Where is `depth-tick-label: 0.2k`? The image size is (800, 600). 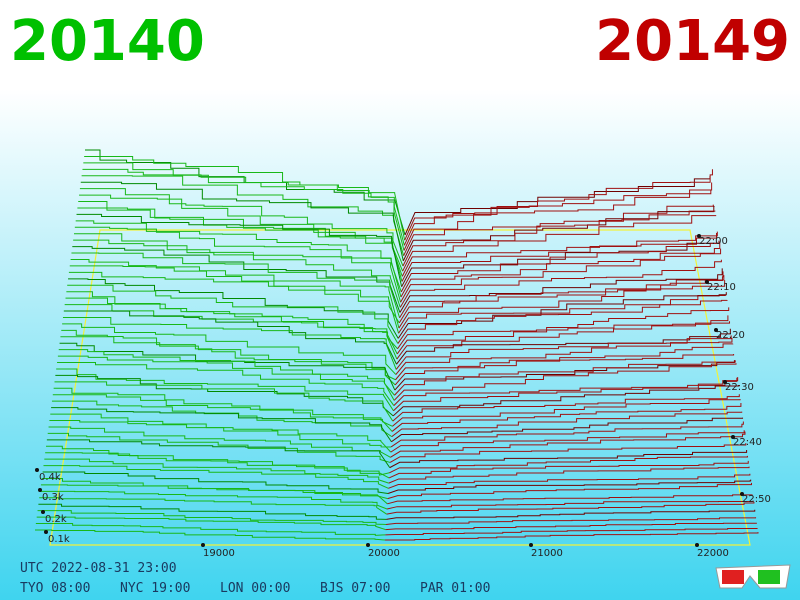
depth-tick-label: 0.2k is located at coordinates (56, 519).